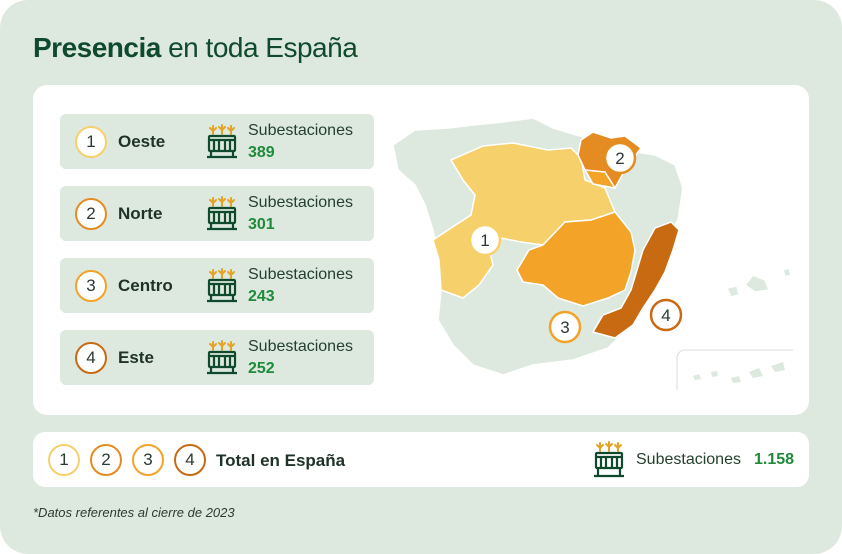 Image resolution: width=842 pixels, height=554 pixels. Describe the element at coordinates (263, 47) in the screenshot. I see `title-rest: en toda España` at that location.